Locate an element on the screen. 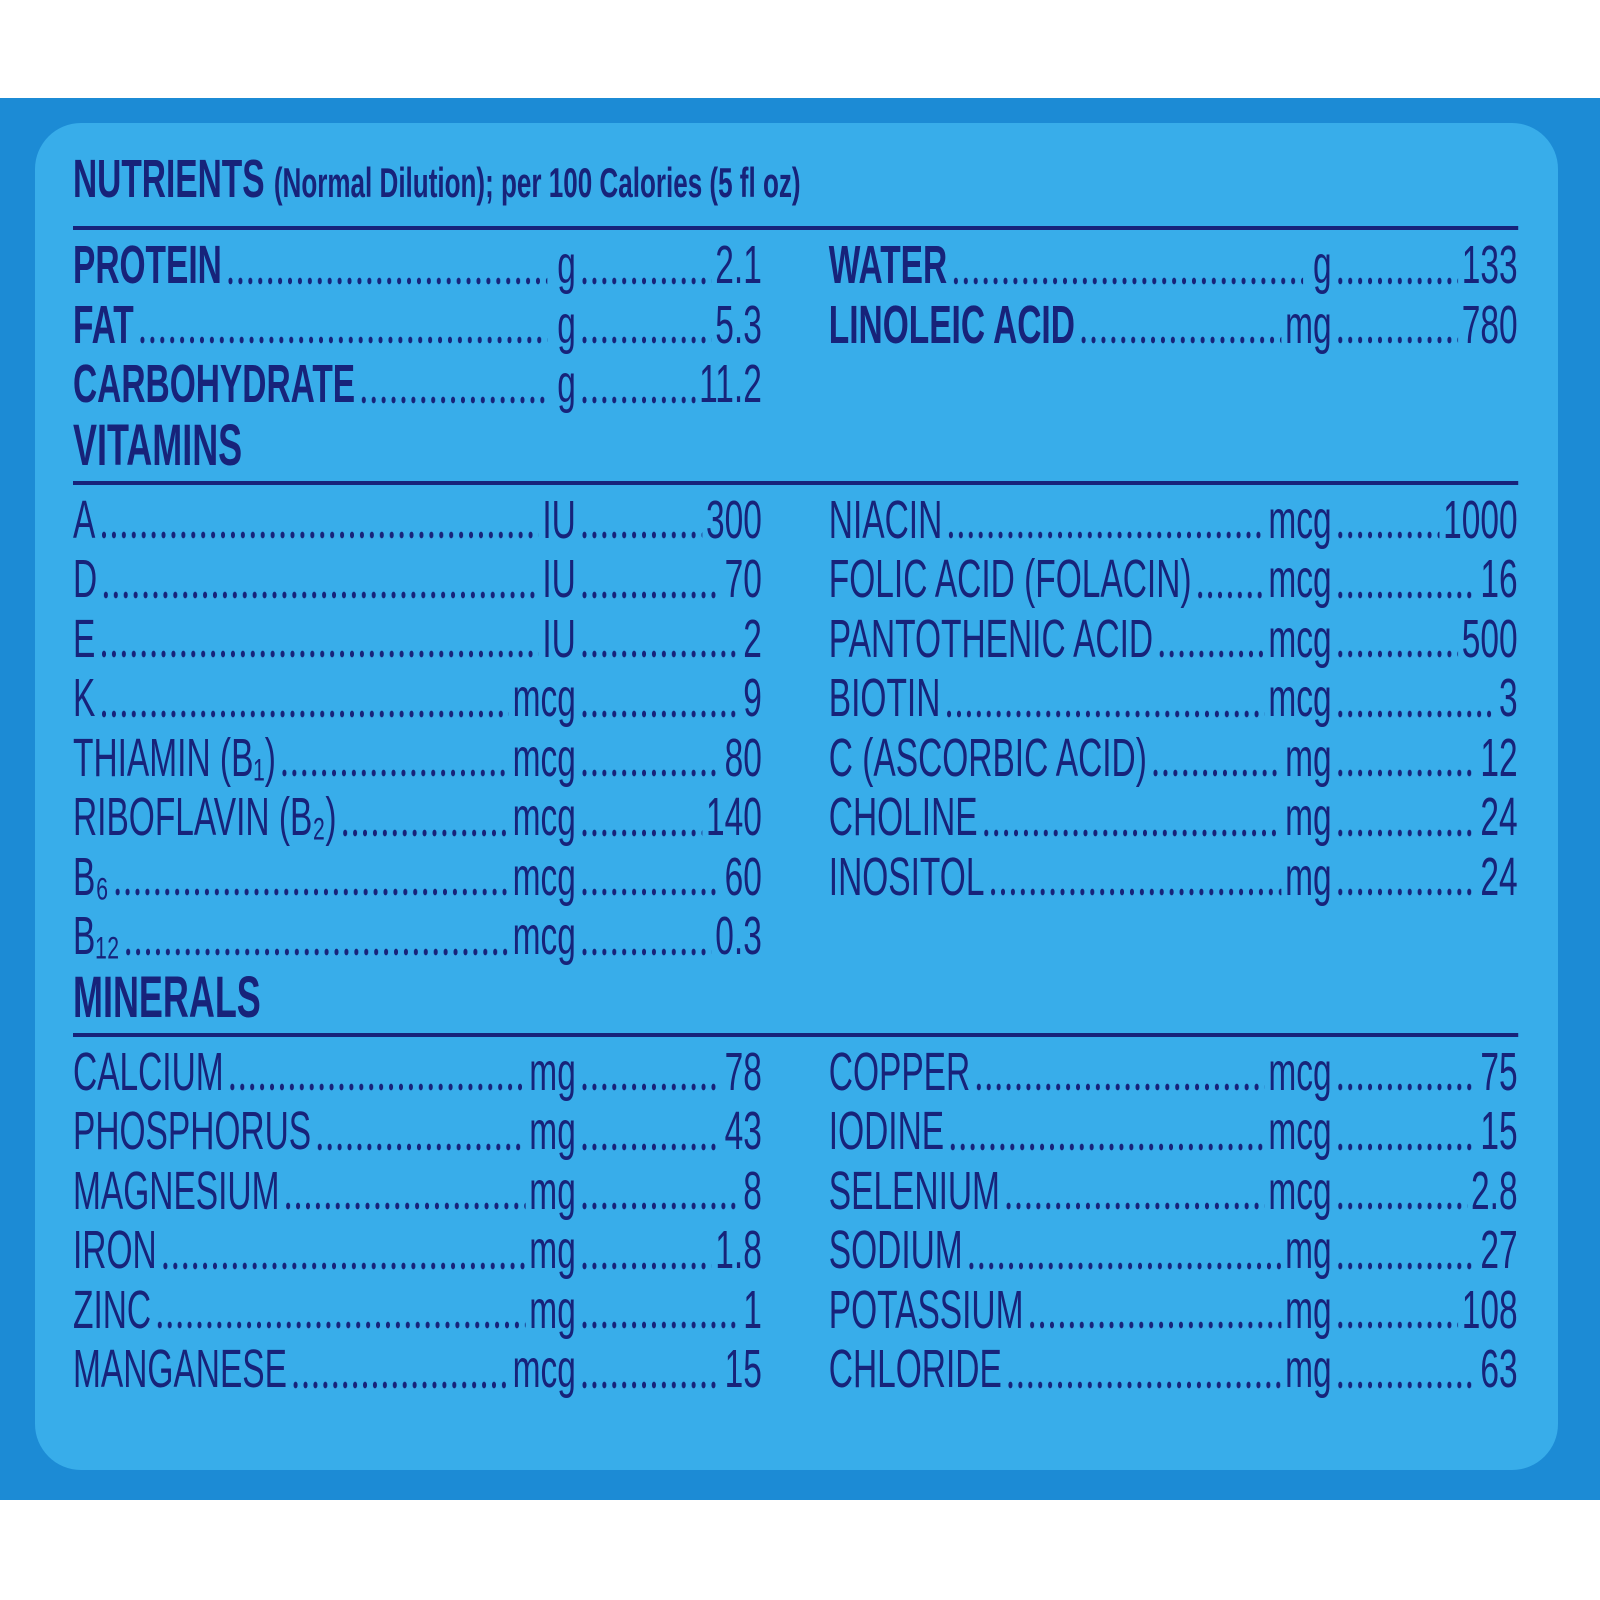 This screenshot has width=1600, height=1600. nutrient-row: IODINE mcg 15 is located at coordinates (1173, 1131).